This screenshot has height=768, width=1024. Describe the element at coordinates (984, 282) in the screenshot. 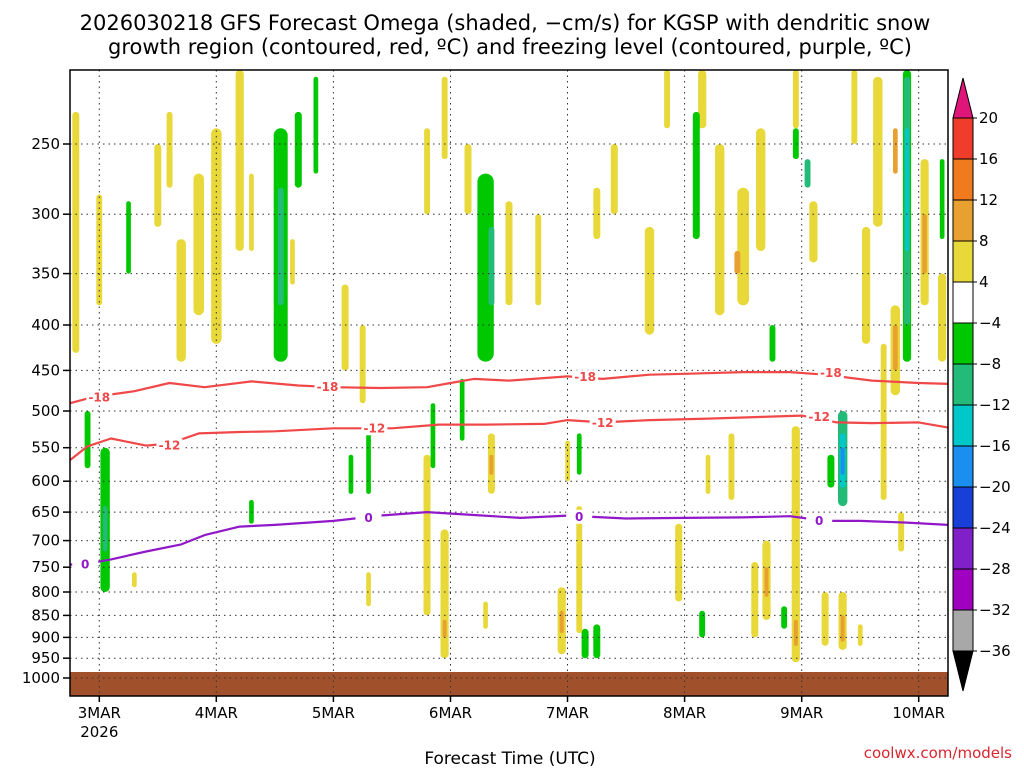

I see `colorbar-label: 4` at that location.